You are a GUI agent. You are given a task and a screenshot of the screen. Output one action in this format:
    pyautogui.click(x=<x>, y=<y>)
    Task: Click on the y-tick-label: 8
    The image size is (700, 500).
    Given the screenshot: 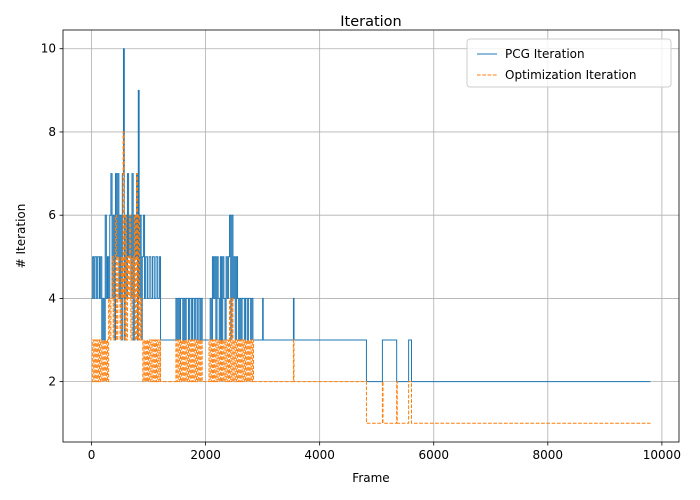 What is the action you would take?
    pyautogui.click(x=52, y=132)
    